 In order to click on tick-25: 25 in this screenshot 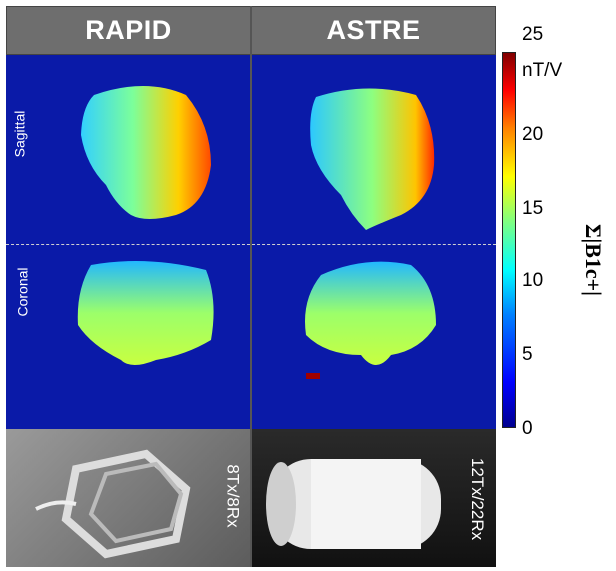, I will do `click(533, 34)`.